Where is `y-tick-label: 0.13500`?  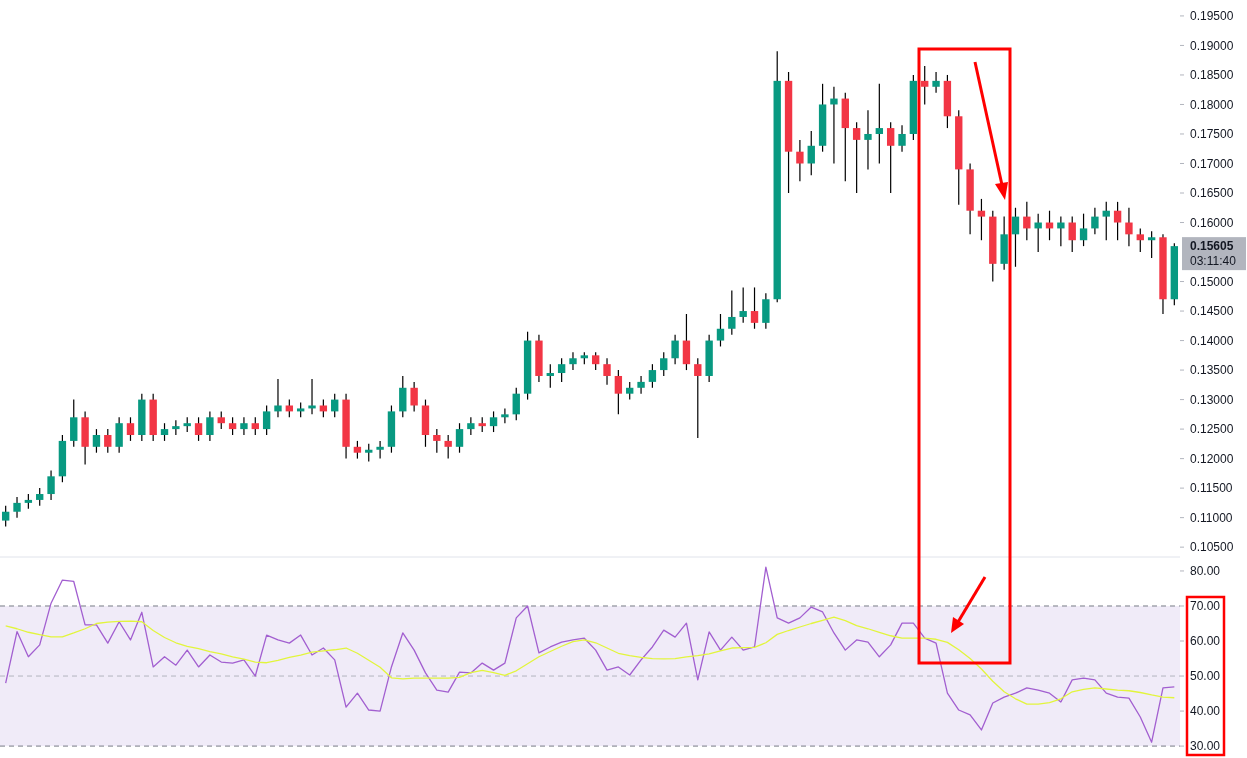 y-tick-label: 0.13500 is located at coordinates (1212, 370).